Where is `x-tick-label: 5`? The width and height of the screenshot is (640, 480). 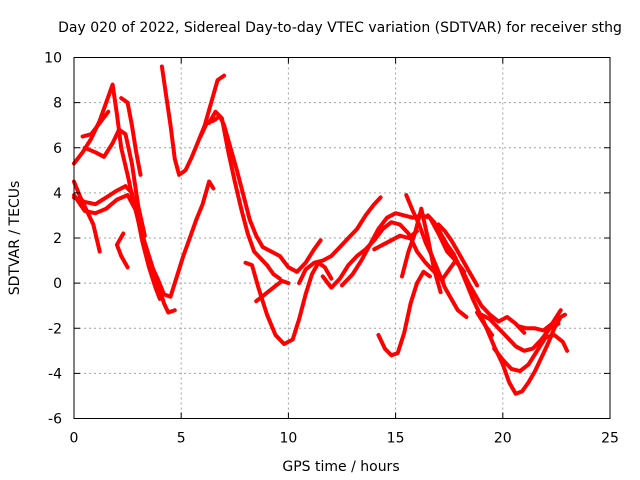 x-tick-label: 5 is located at coordinates (181, 439).